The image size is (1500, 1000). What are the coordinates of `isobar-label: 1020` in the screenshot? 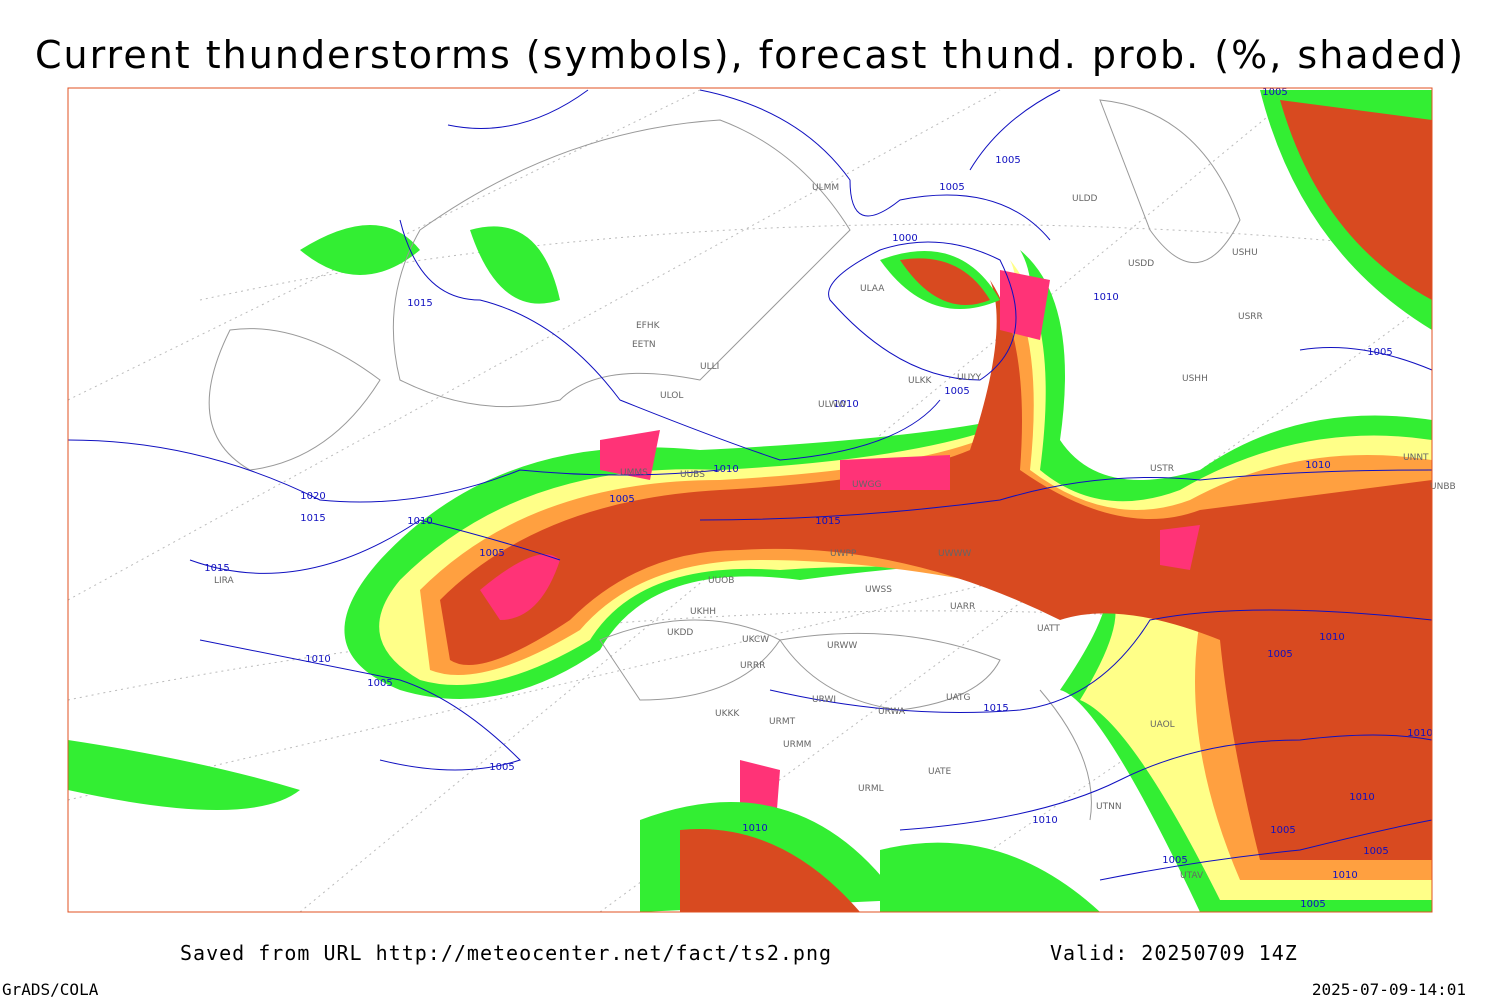 It's located at (312, 496).